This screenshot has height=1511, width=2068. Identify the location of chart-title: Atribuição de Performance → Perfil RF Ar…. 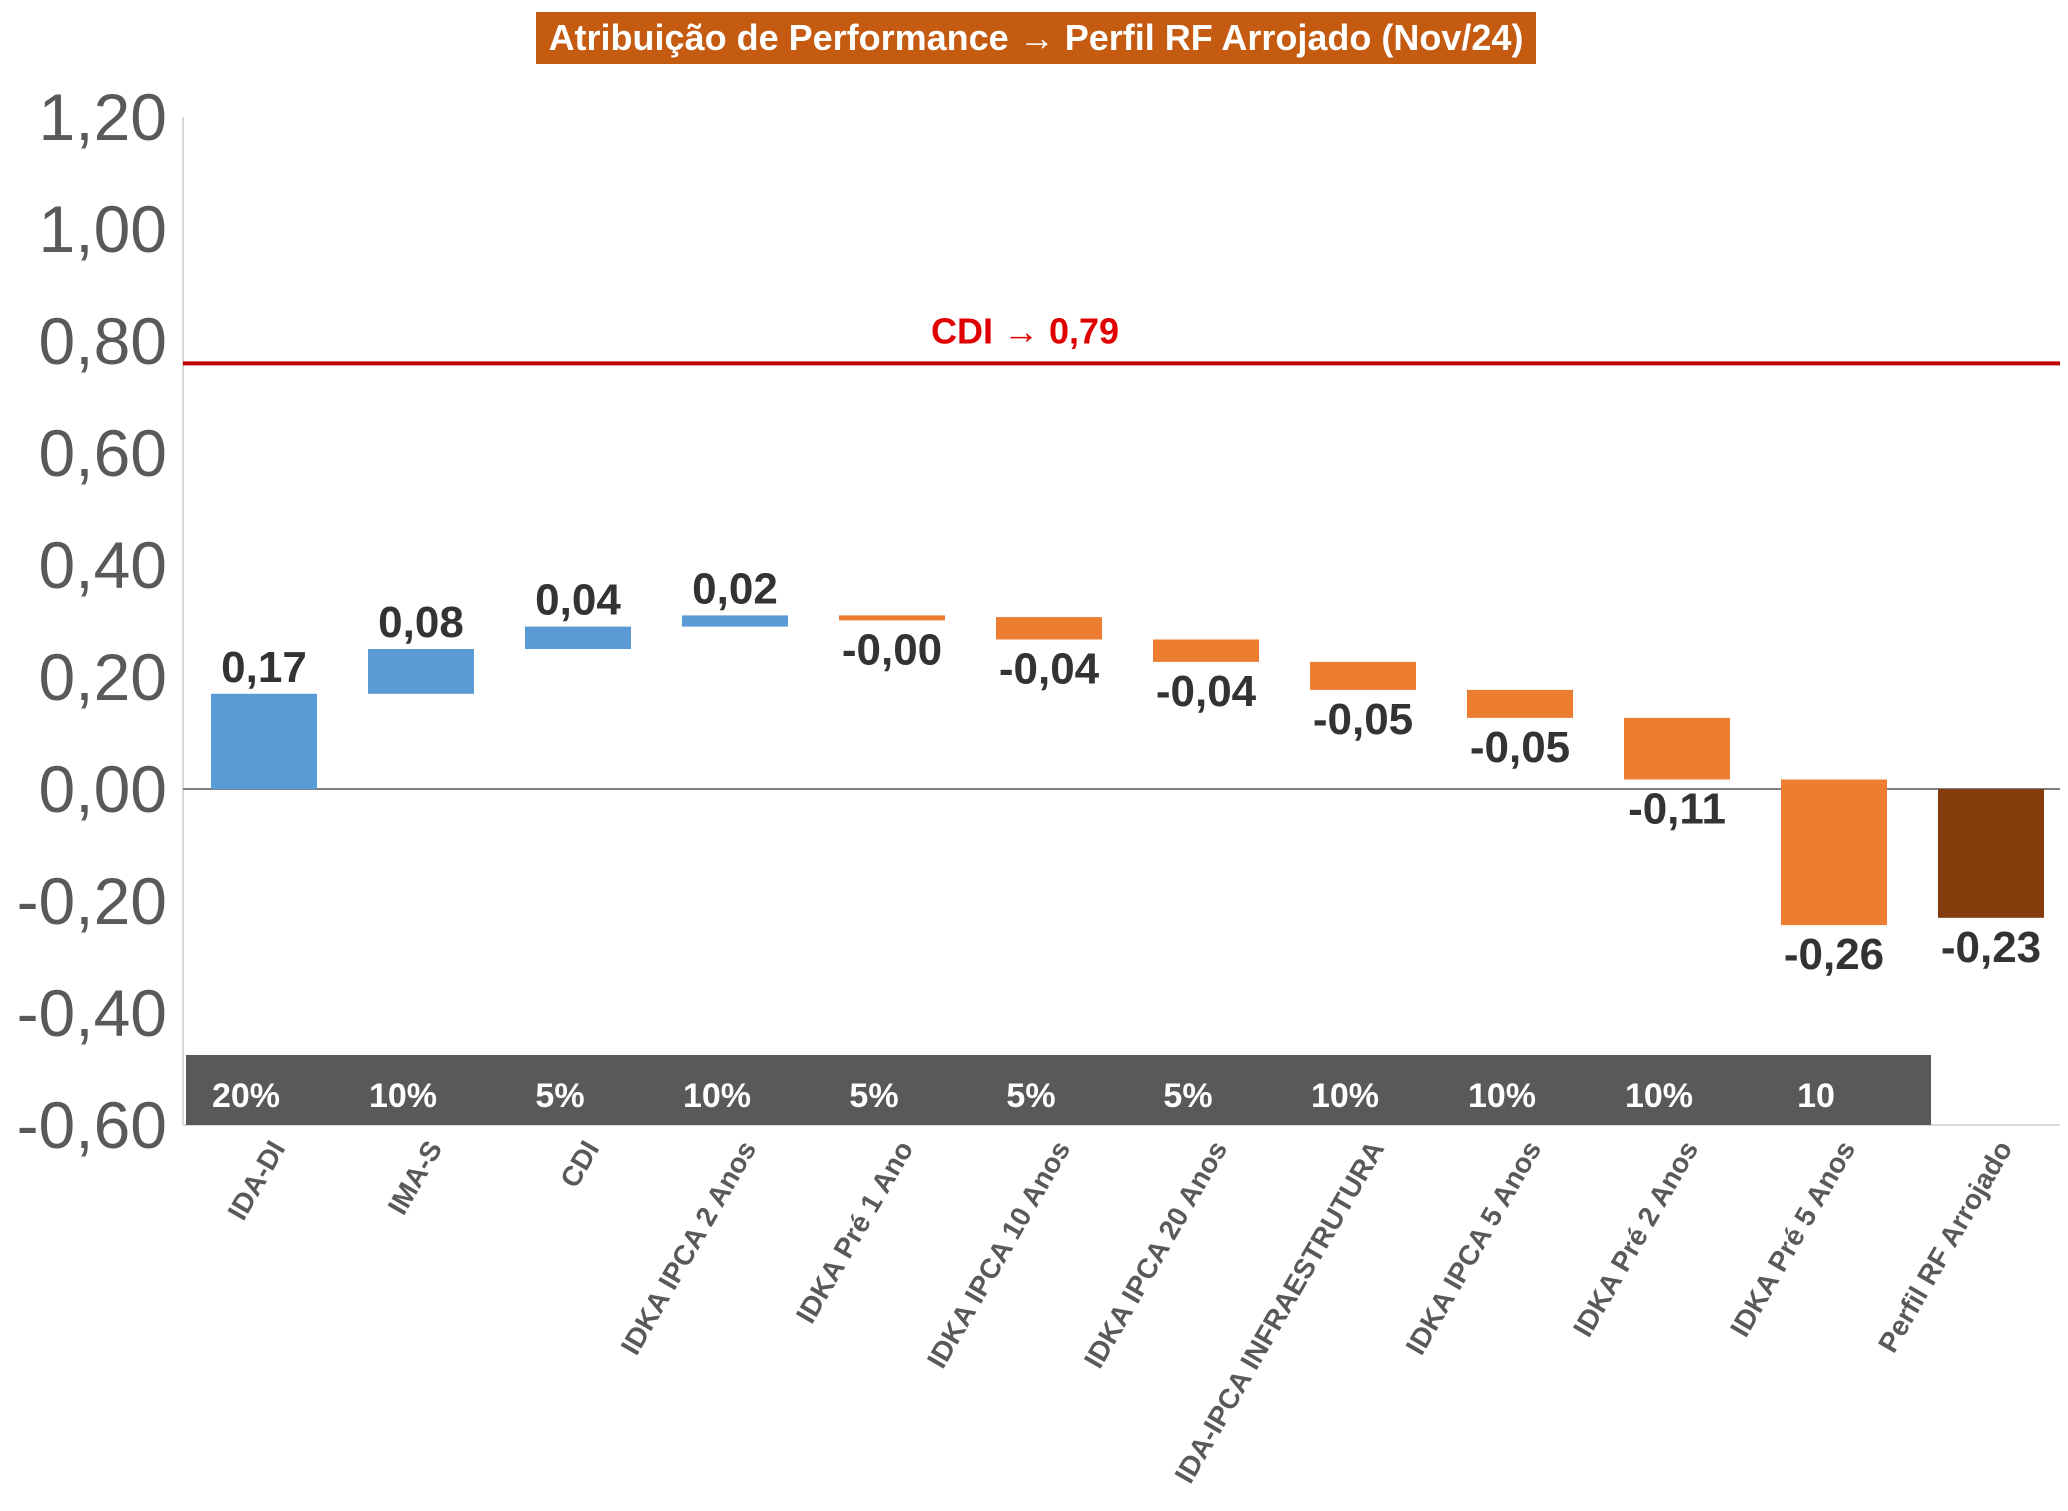
(1036, 38).